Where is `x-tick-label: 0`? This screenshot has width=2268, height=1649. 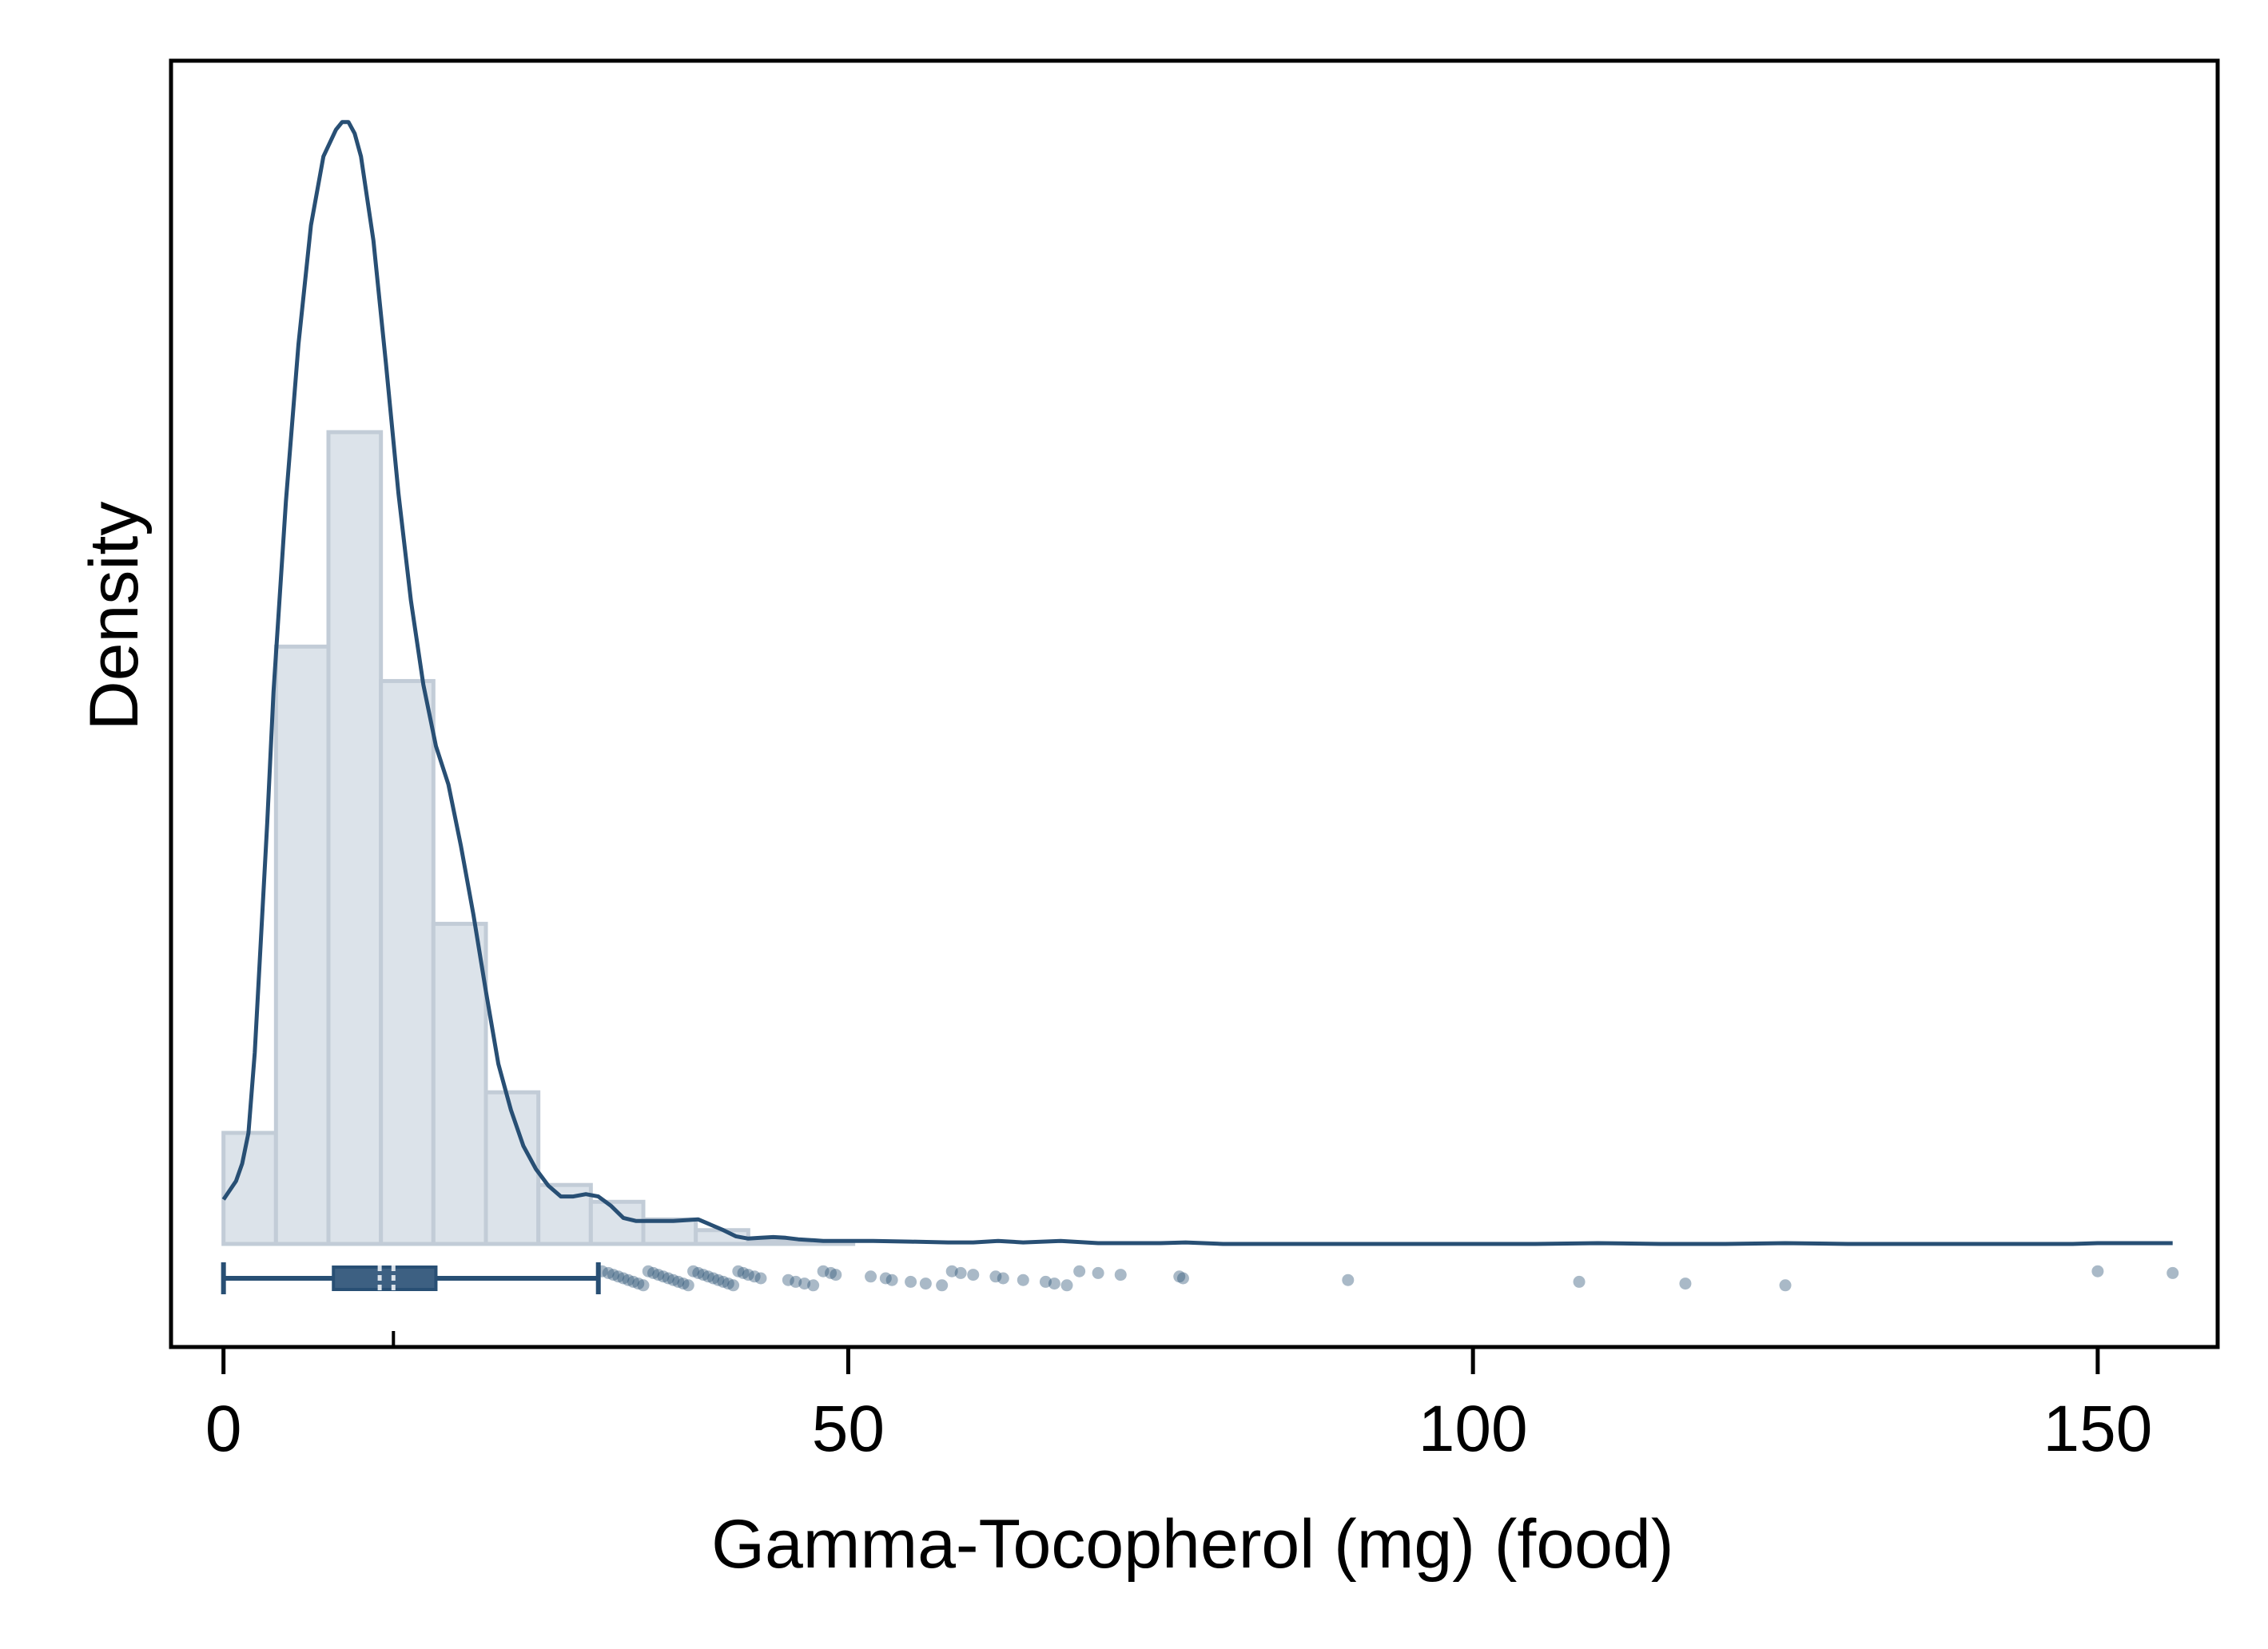
x-tick-label: 0 is located at coordinates (223, 1429).